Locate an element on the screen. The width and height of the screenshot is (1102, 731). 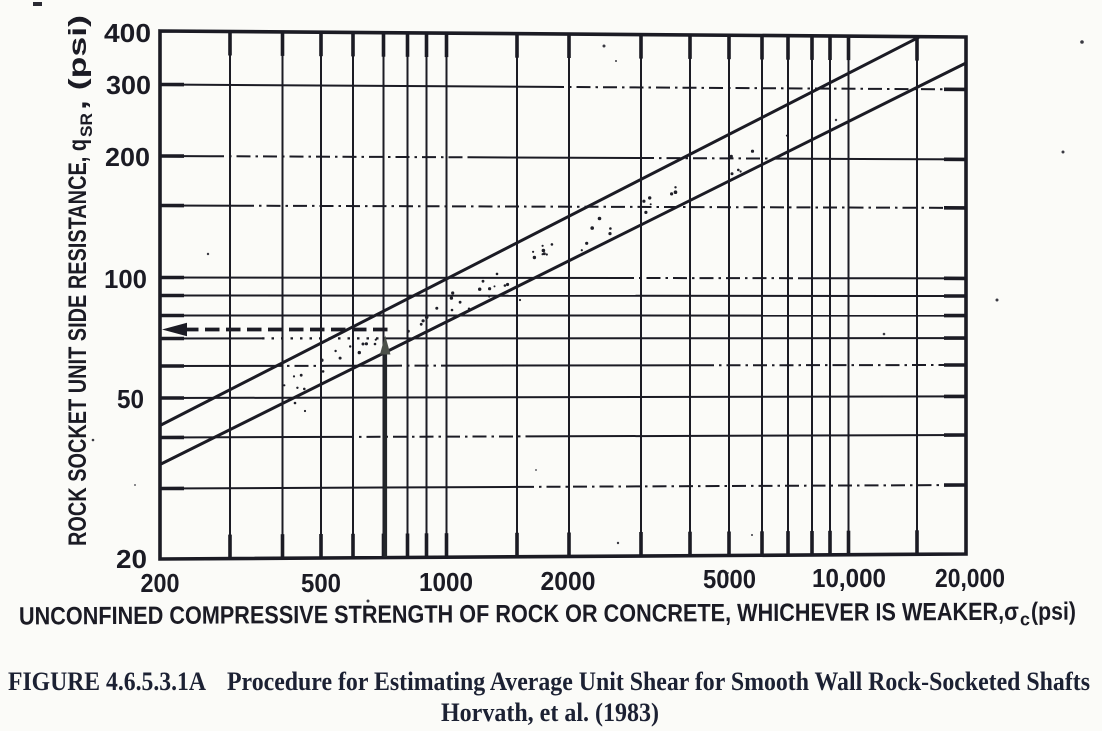
svg-text: FIGURE 4.6.5.3.1A is located at coordinates (107, 681).